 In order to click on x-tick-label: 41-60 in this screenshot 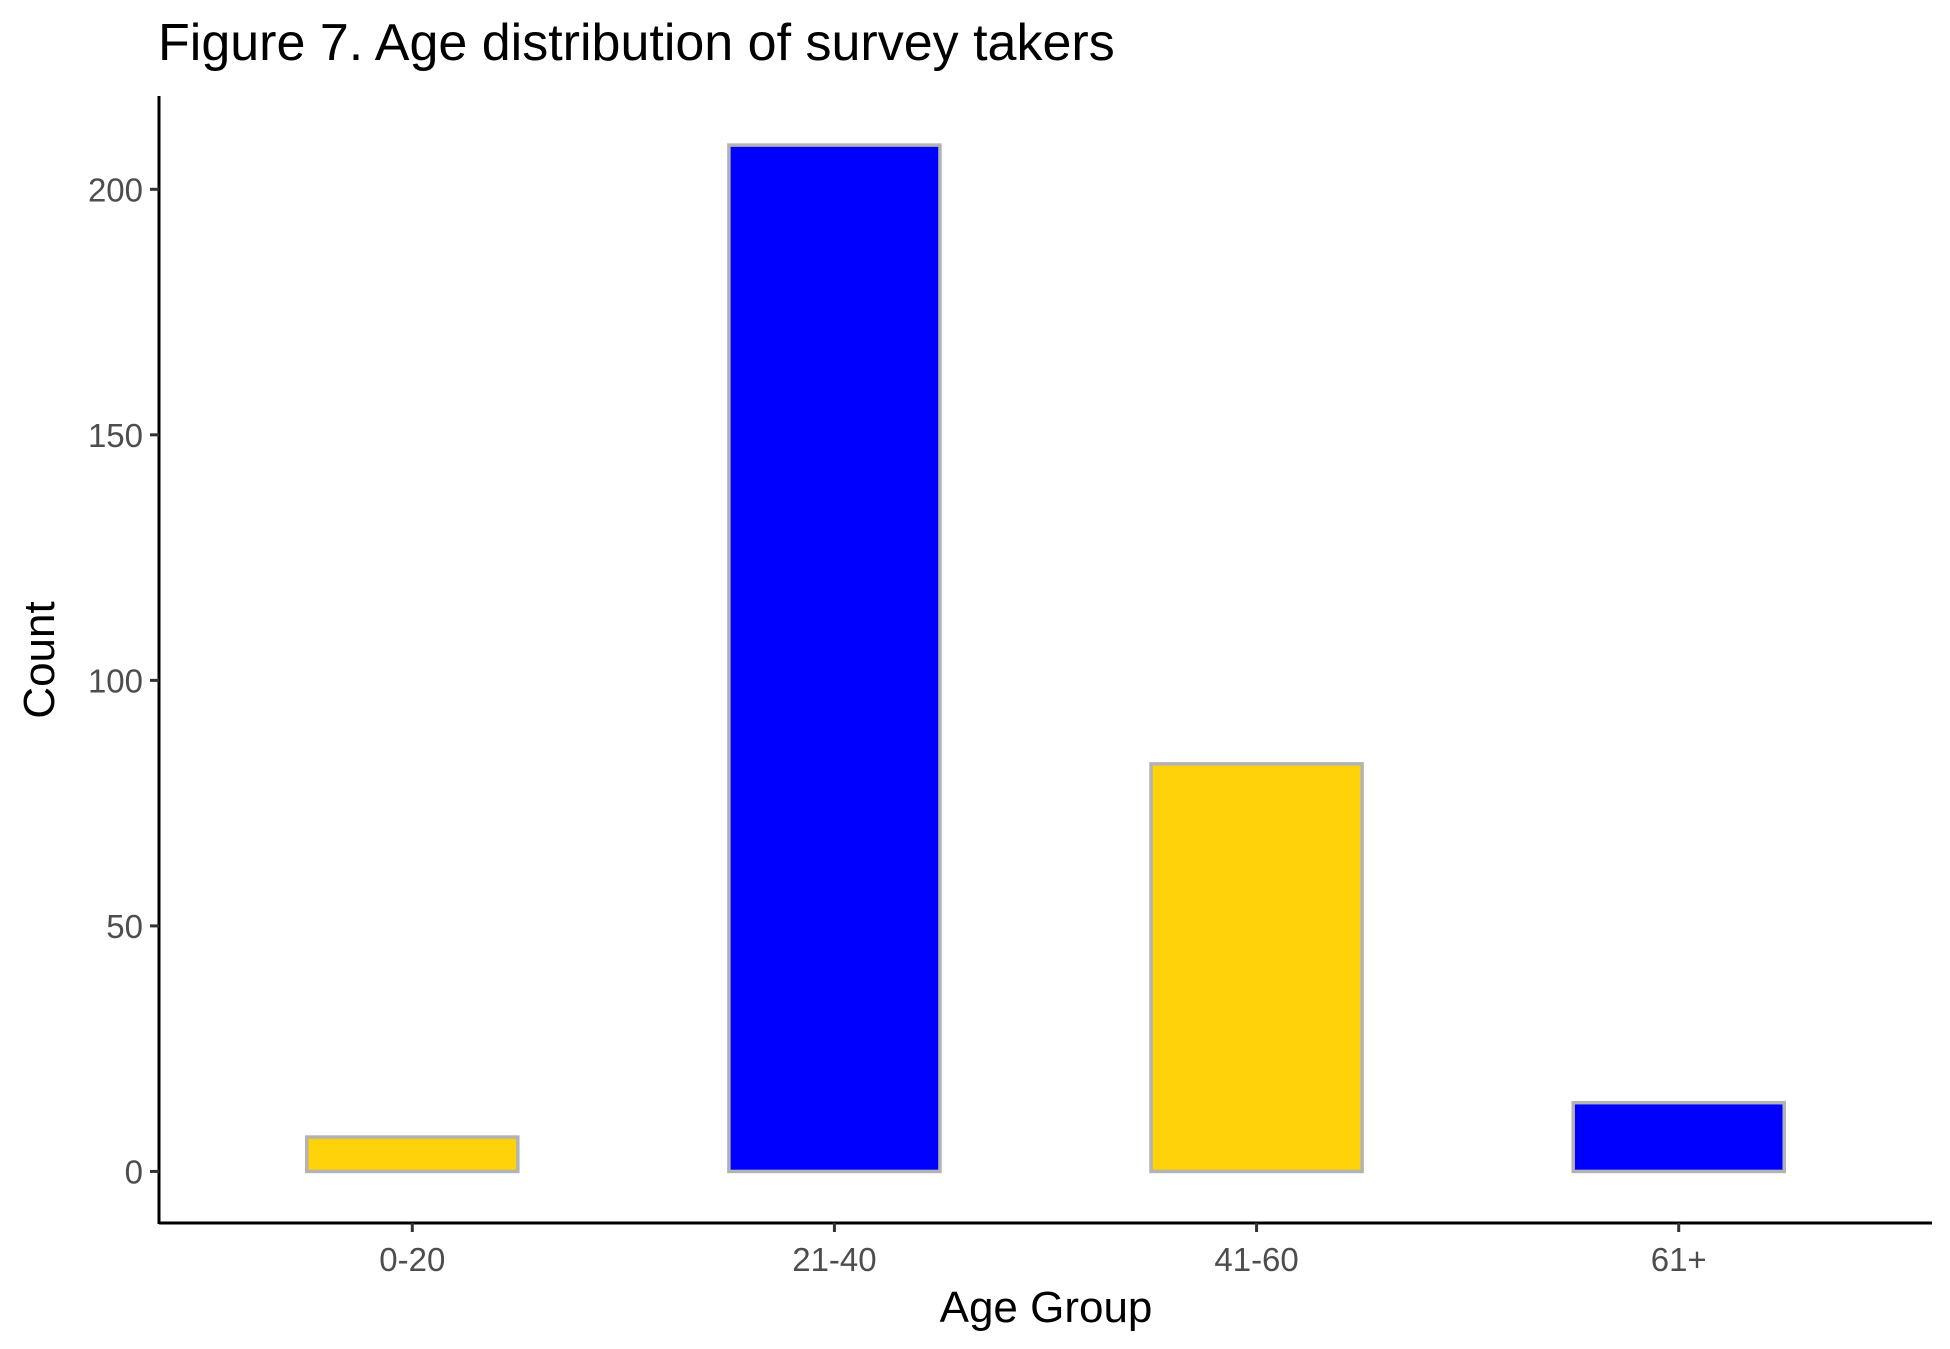, I will do `click(1256, 1259)`.